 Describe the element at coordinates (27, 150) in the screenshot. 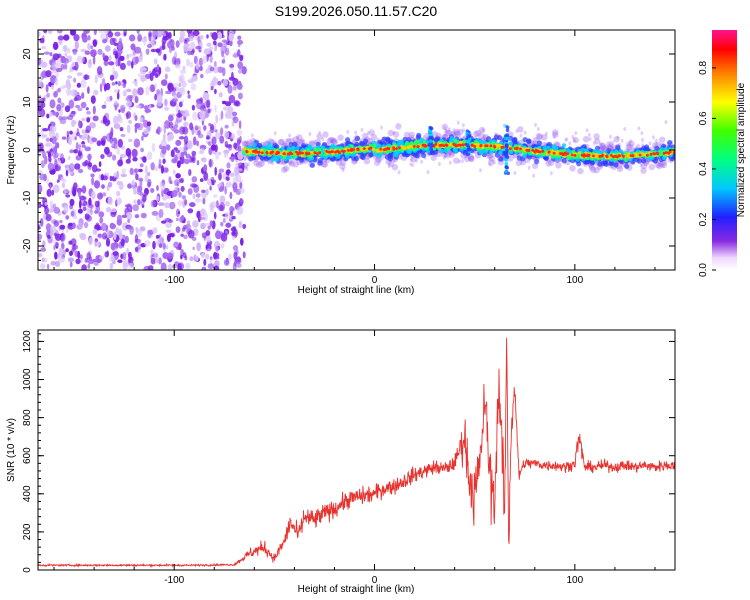

I see `spectrogram-y-tick-label: 0` at that location.